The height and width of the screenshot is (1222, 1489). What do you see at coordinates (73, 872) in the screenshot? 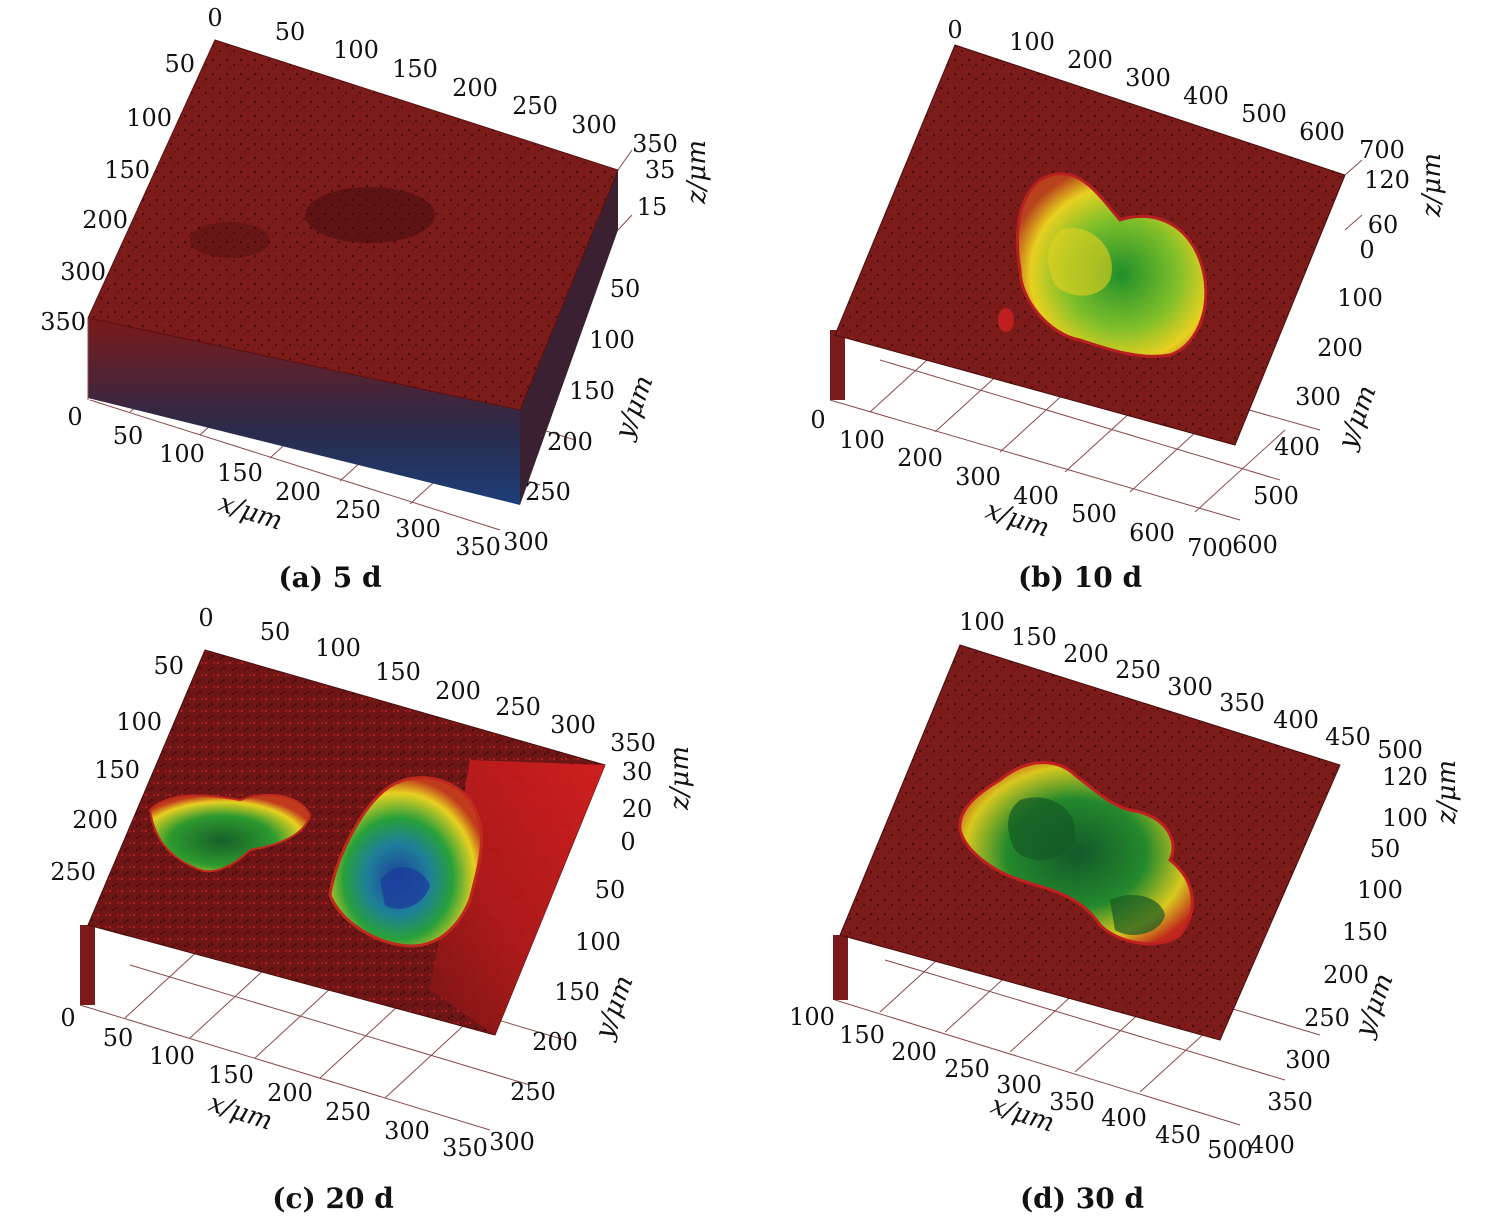
I see `y-left-tick: 250` at bounding box center [73, 872].